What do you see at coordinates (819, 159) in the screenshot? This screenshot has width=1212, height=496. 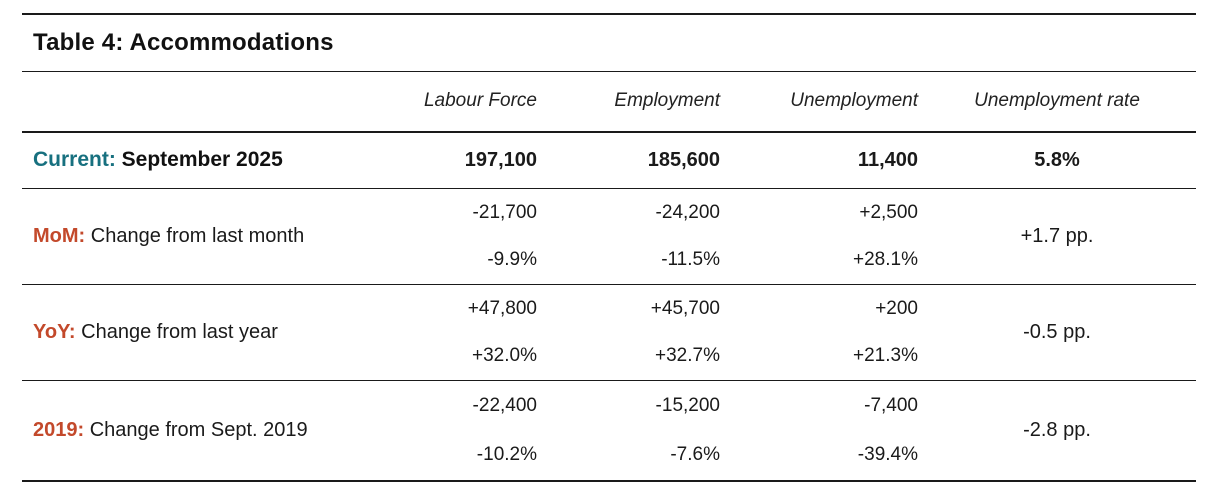 I see `current-unemployment-value: 11,400` at bounding box center [819, 159].